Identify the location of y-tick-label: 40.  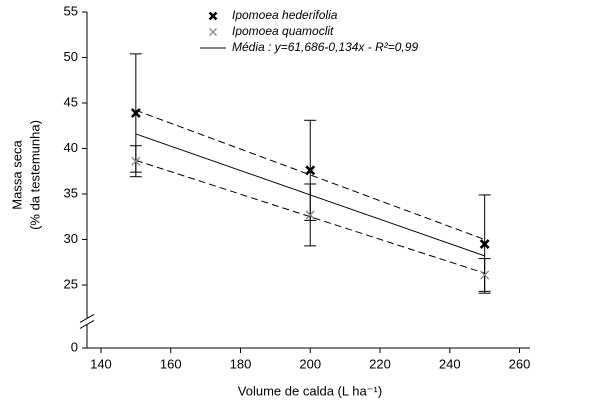
(71, 147).